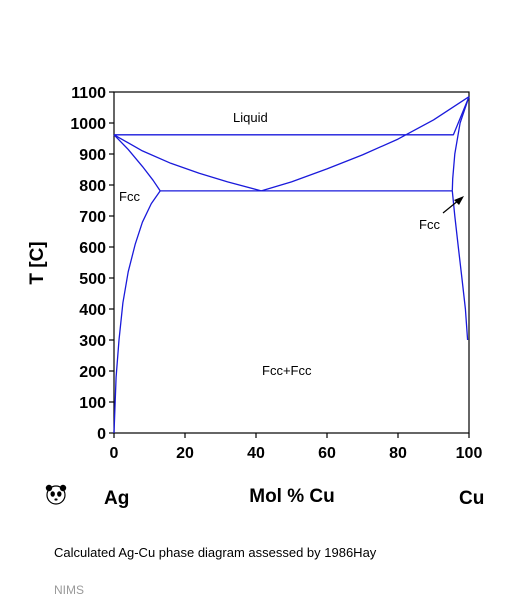 The width and height of the screenshot is (520, 602). I want to click on annotation-arrow, so click(453, 205).